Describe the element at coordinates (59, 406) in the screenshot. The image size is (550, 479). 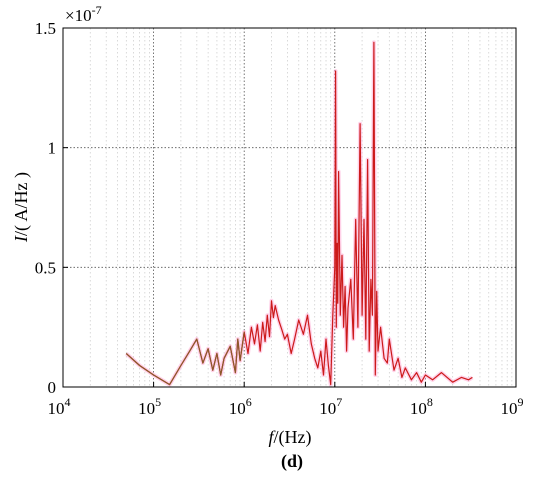
I see `x-tick-label: 10⁴` at that location.